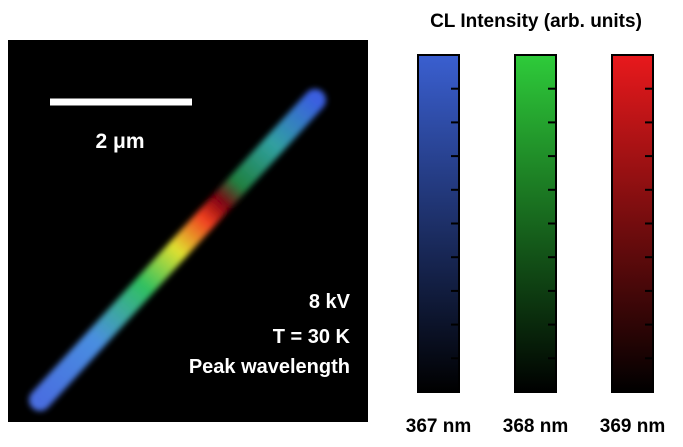  What do you see at coordinates (535, 426) in the screenshot?
I see `colorbar-label: 368 nm` at bounding box center [535, 426].